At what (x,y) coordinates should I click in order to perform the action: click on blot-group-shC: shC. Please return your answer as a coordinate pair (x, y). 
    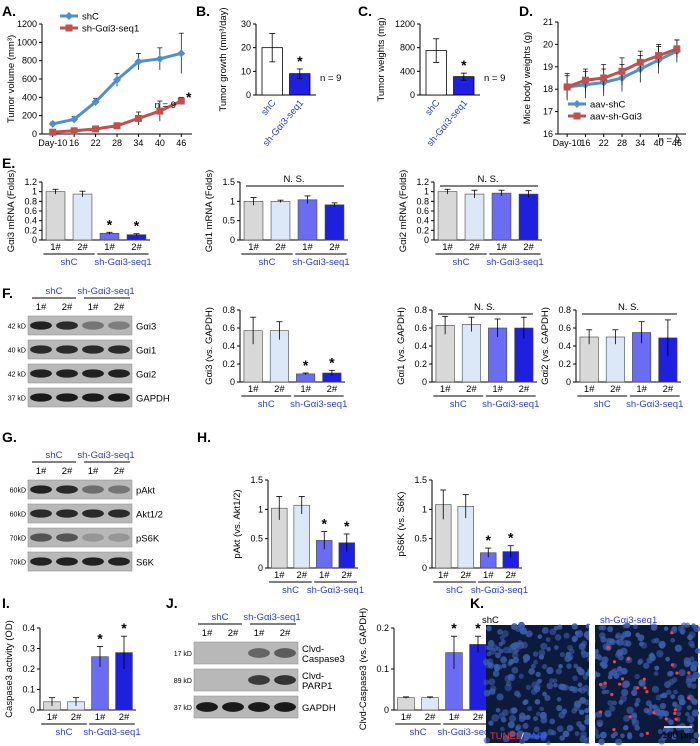
    Looking at the image, I should click on (54, 455).